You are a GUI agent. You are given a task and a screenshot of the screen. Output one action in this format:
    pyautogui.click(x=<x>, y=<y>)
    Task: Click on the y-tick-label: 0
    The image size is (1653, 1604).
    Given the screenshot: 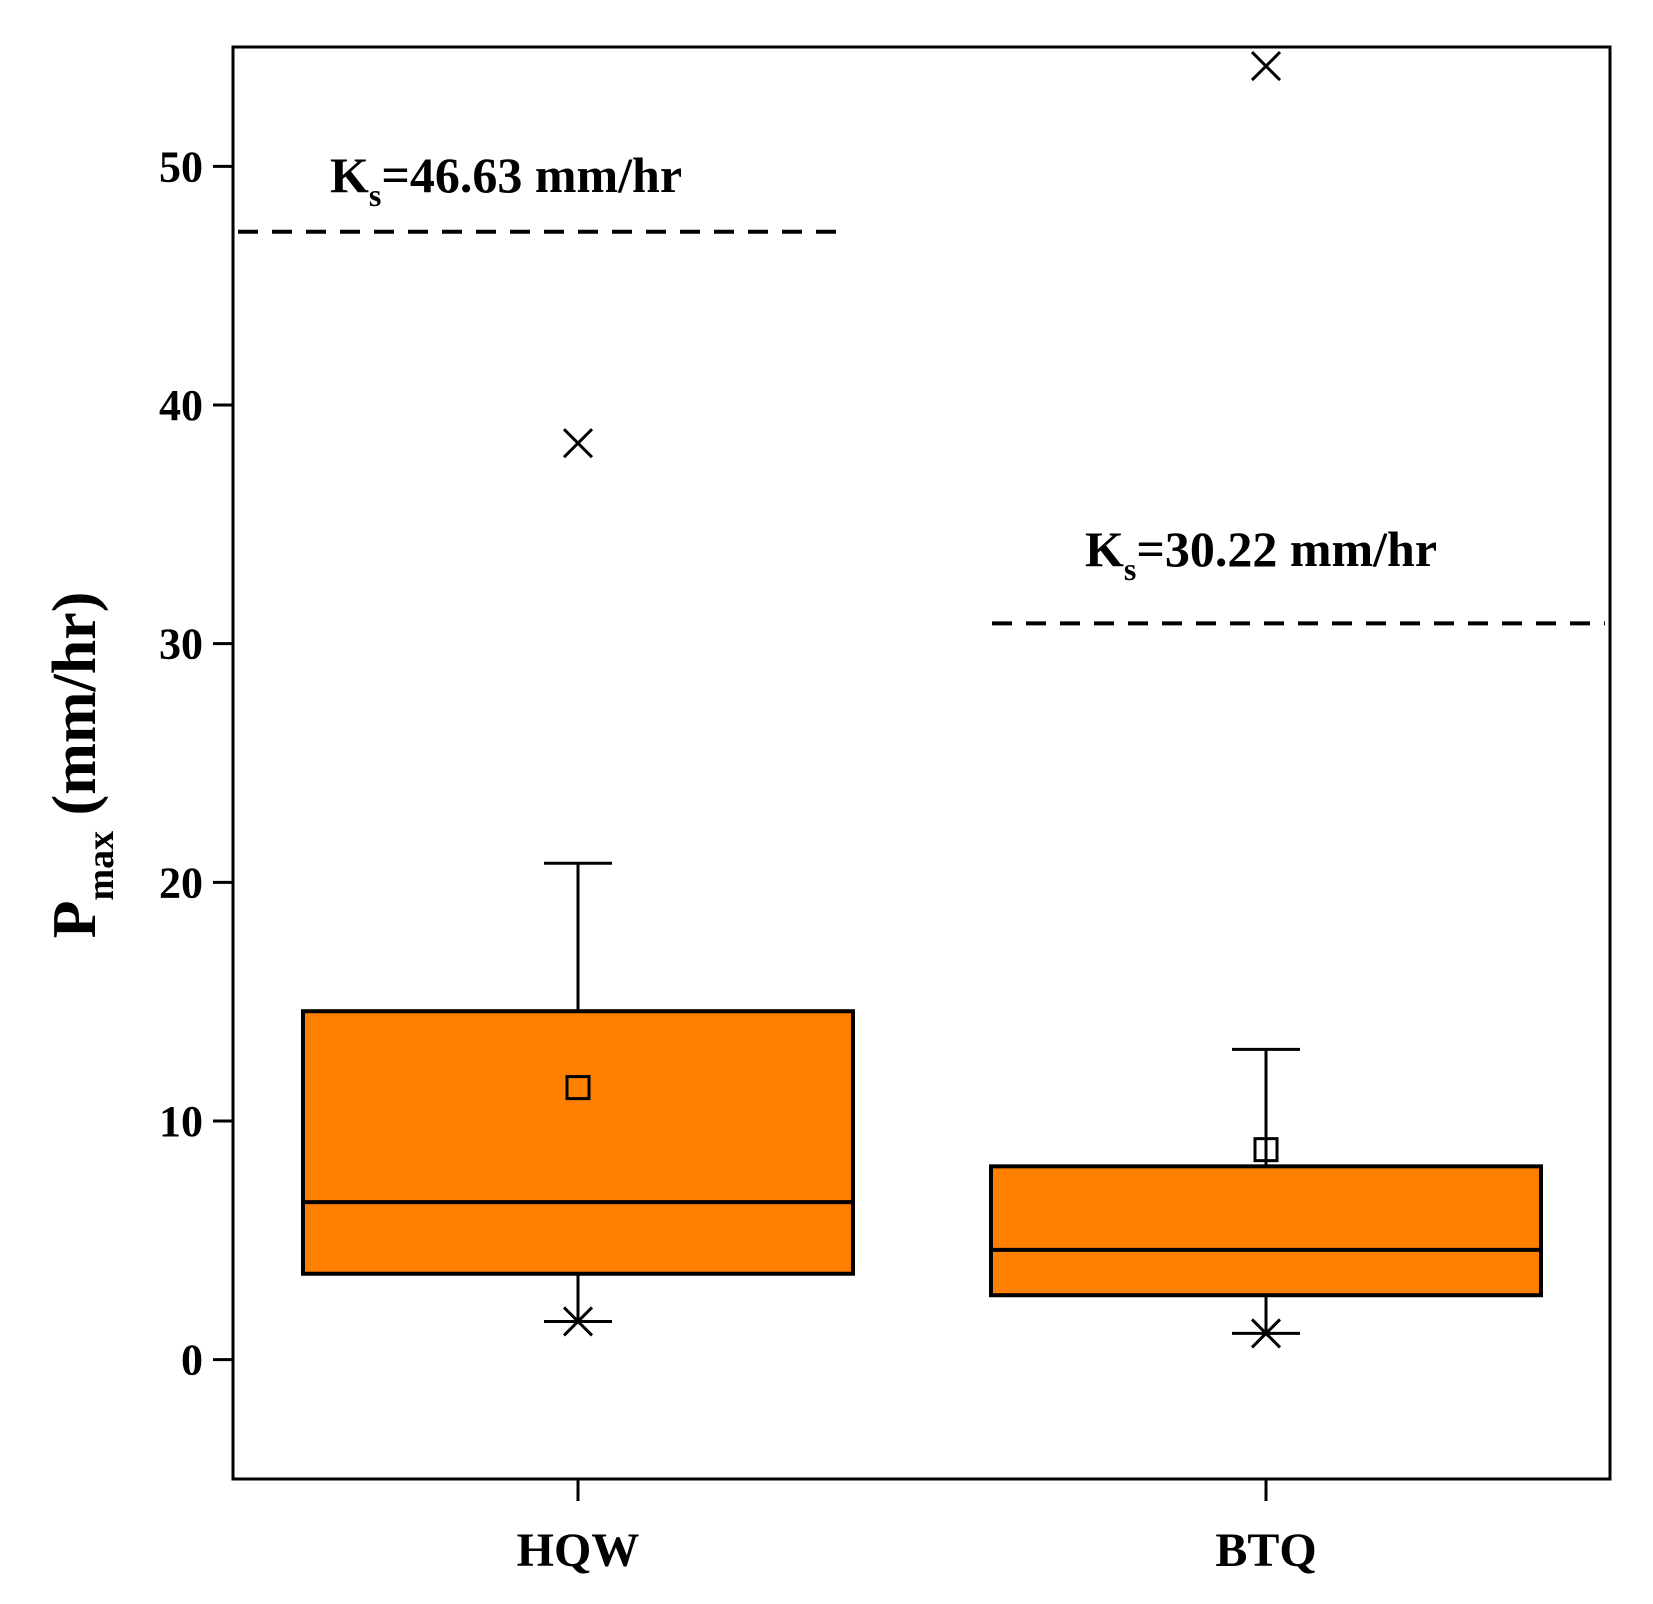 What is the action you would take?
    pyautogui.click(x=192, y=1360)
    